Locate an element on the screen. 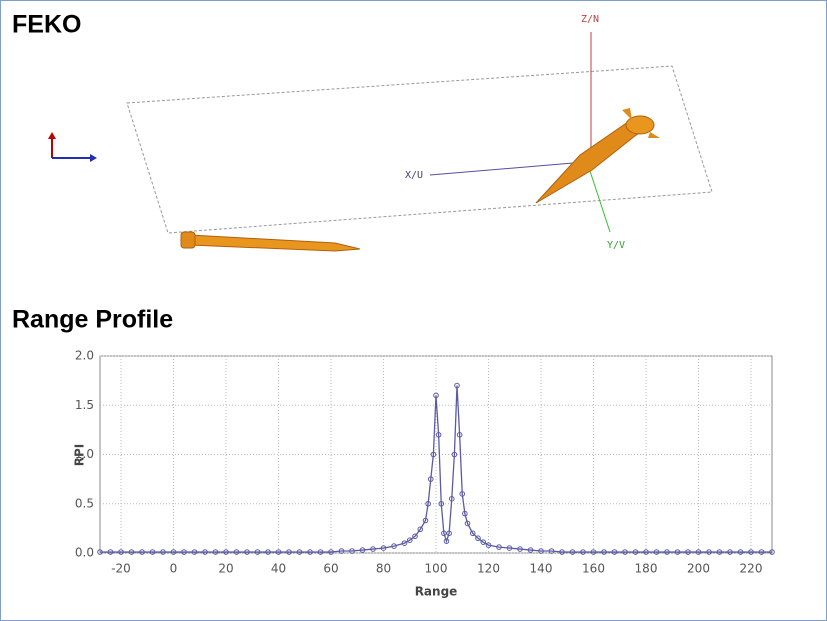  z-label: Z/N is located at coordinates (590, 19).